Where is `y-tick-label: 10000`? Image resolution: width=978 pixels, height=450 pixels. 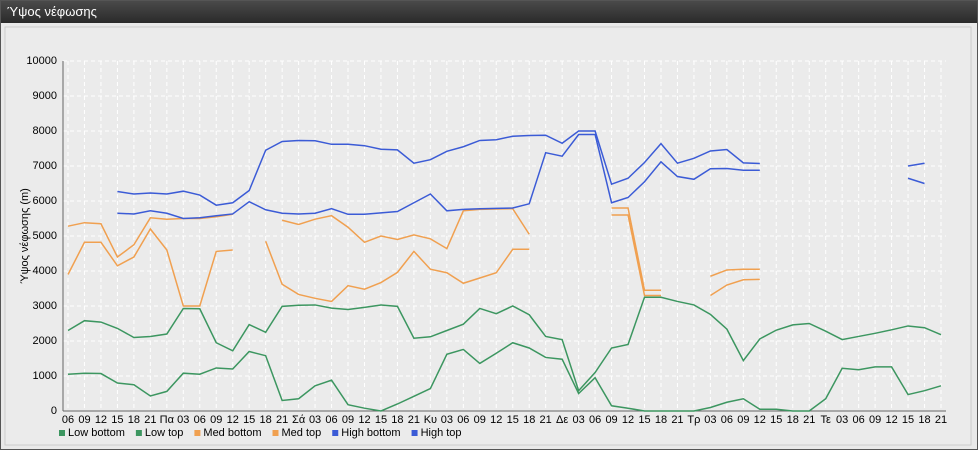
y-tick-label: 10000 is located at coordinates (41, 61).